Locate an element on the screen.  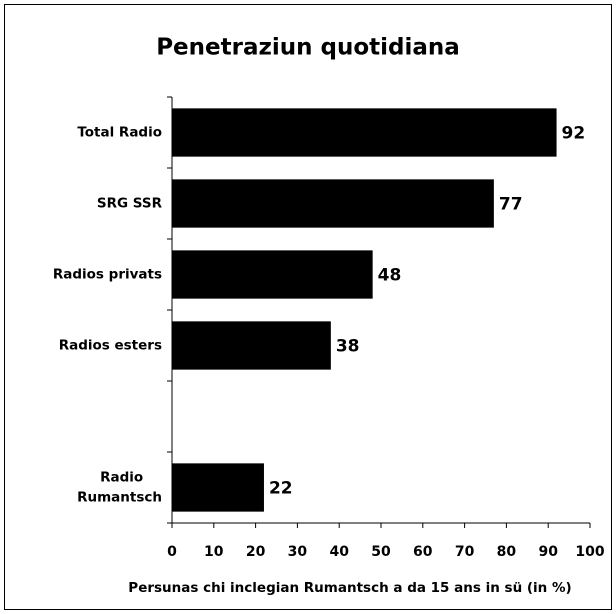
x-tick-label: 70 is located at coordinates (465, 552).